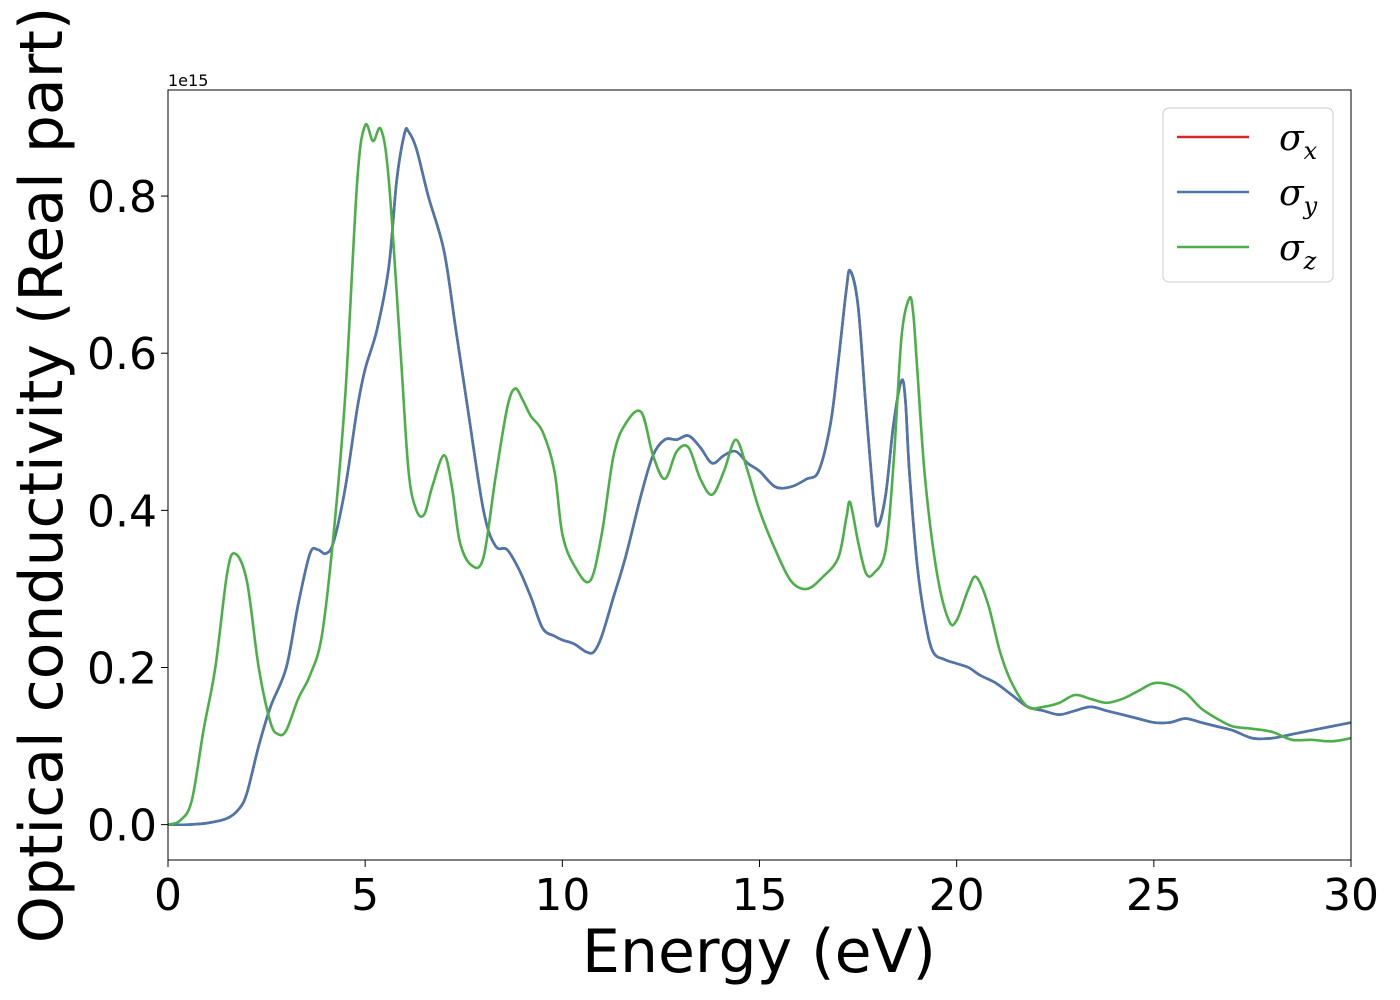  What do you see at coordinates (365, 895) in the screenshot?
I see `x-tick-label: 5` at bounding box center [365, 895].